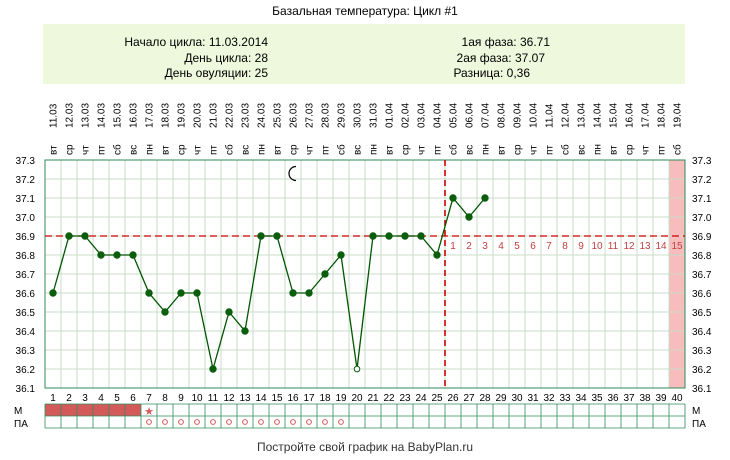  Describe the element at coordinates (358, 115) in the screenshot. I see `date-tick-label: 30.03` at that location.